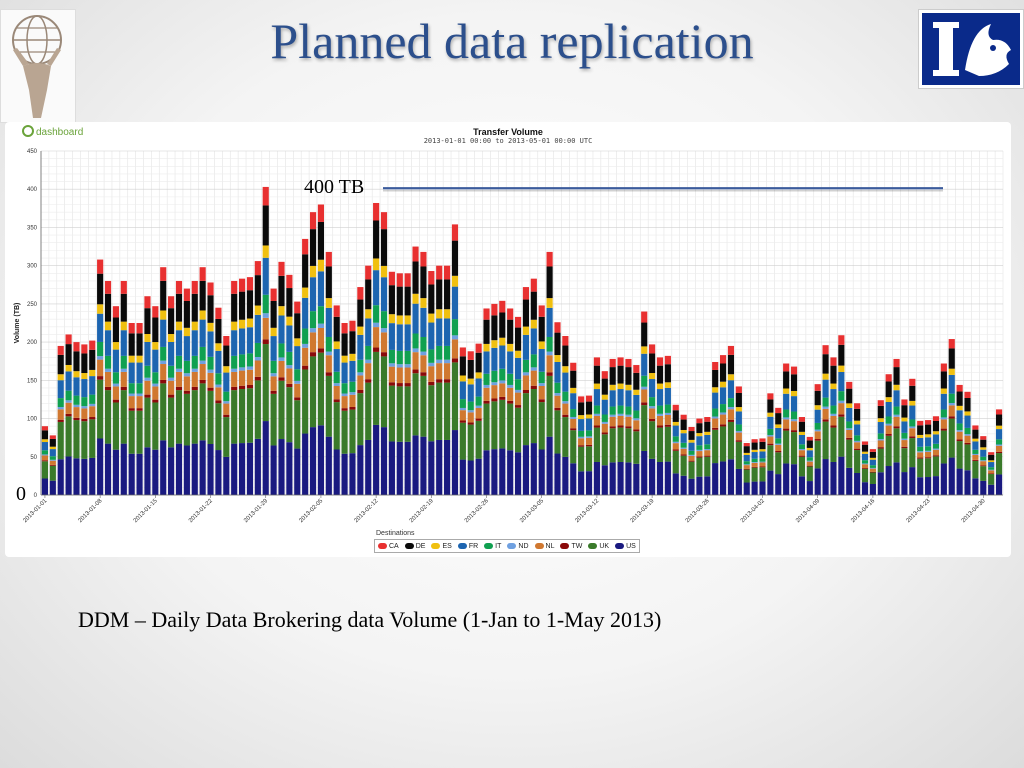  Describe the element at coordinates (36, 496) in the screenshot. I see `y-tick-label: 0` at that location.